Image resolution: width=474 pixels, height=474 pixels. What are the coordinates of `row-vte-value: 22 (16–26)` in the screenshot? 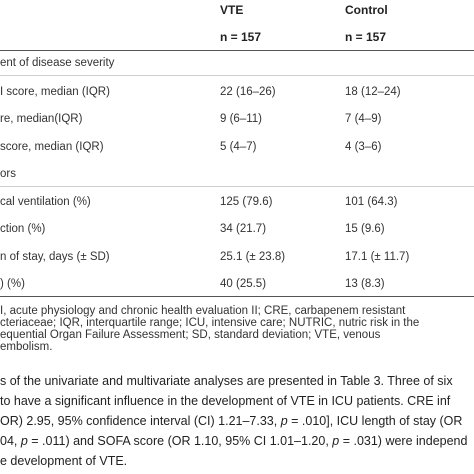 It's located at (248, 92).